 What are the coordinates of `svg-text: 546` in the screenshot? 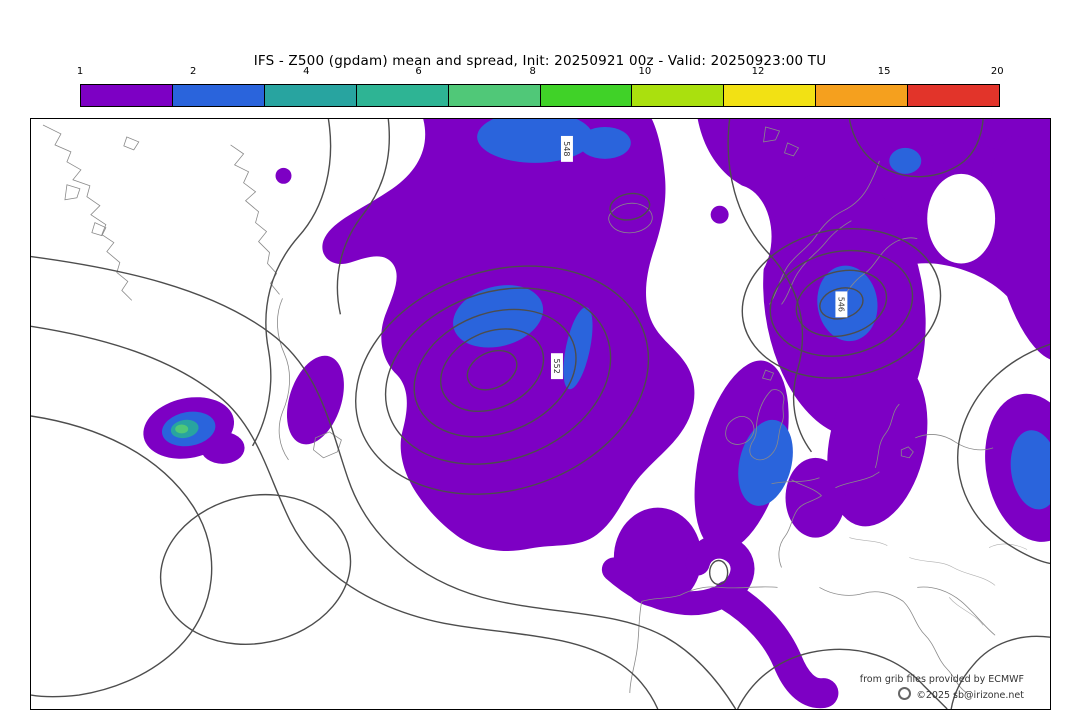 It's located at (840, 304).